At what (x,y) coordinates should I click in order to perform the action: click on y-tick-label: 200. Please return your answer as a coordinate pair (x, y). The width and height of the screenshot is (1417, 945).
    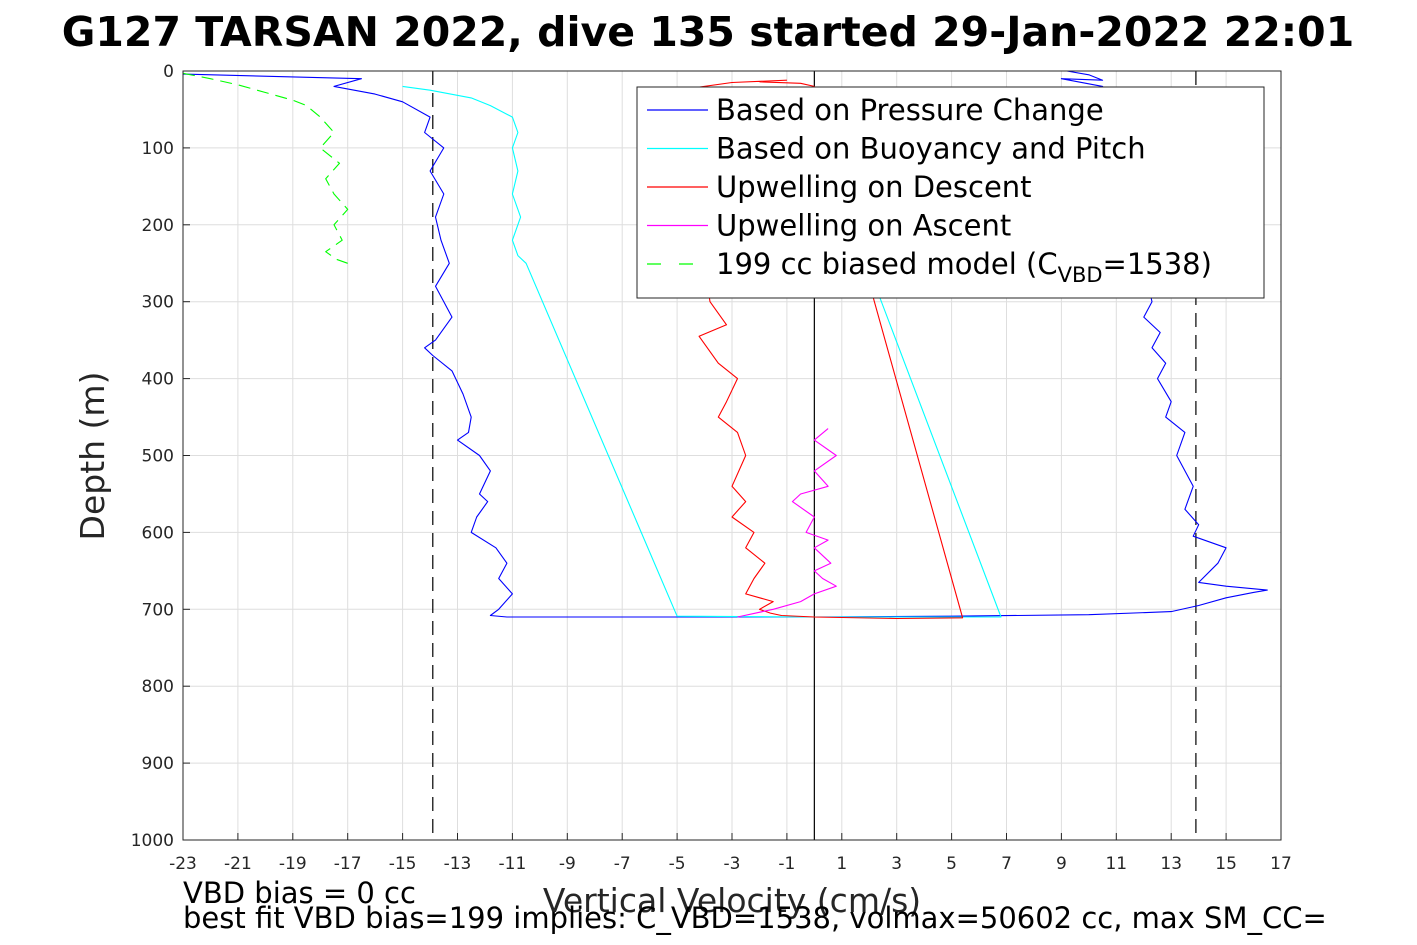
    Looking at the image, I should click on (158, 226).